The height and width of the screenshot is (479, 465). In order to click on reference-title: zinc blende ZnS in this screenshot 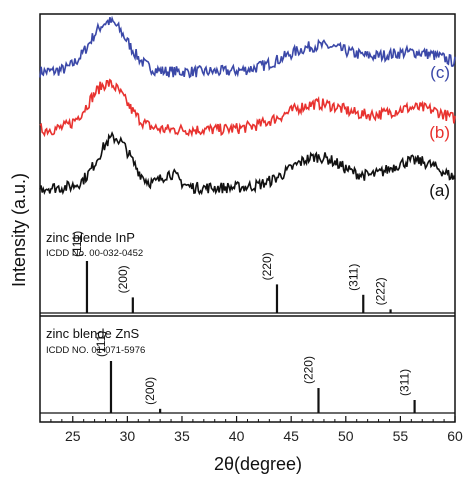, I will do `click(93, 333)`.